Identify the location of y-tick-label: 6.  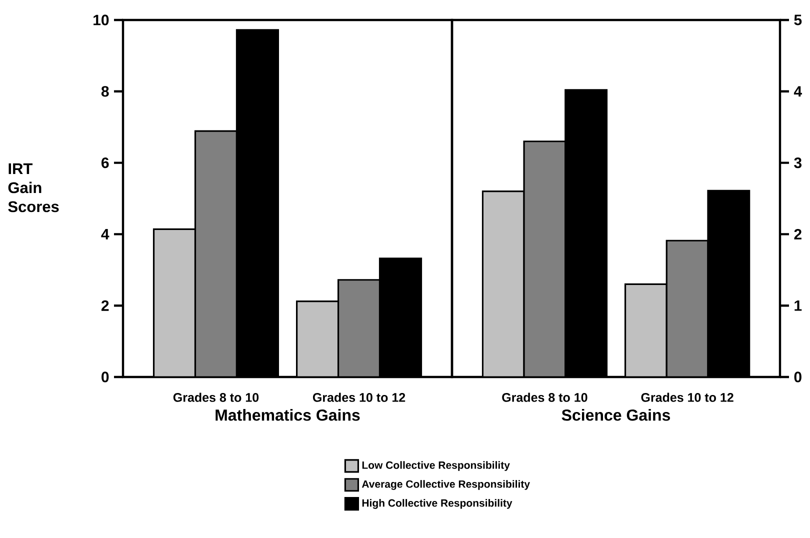
(105, 162).